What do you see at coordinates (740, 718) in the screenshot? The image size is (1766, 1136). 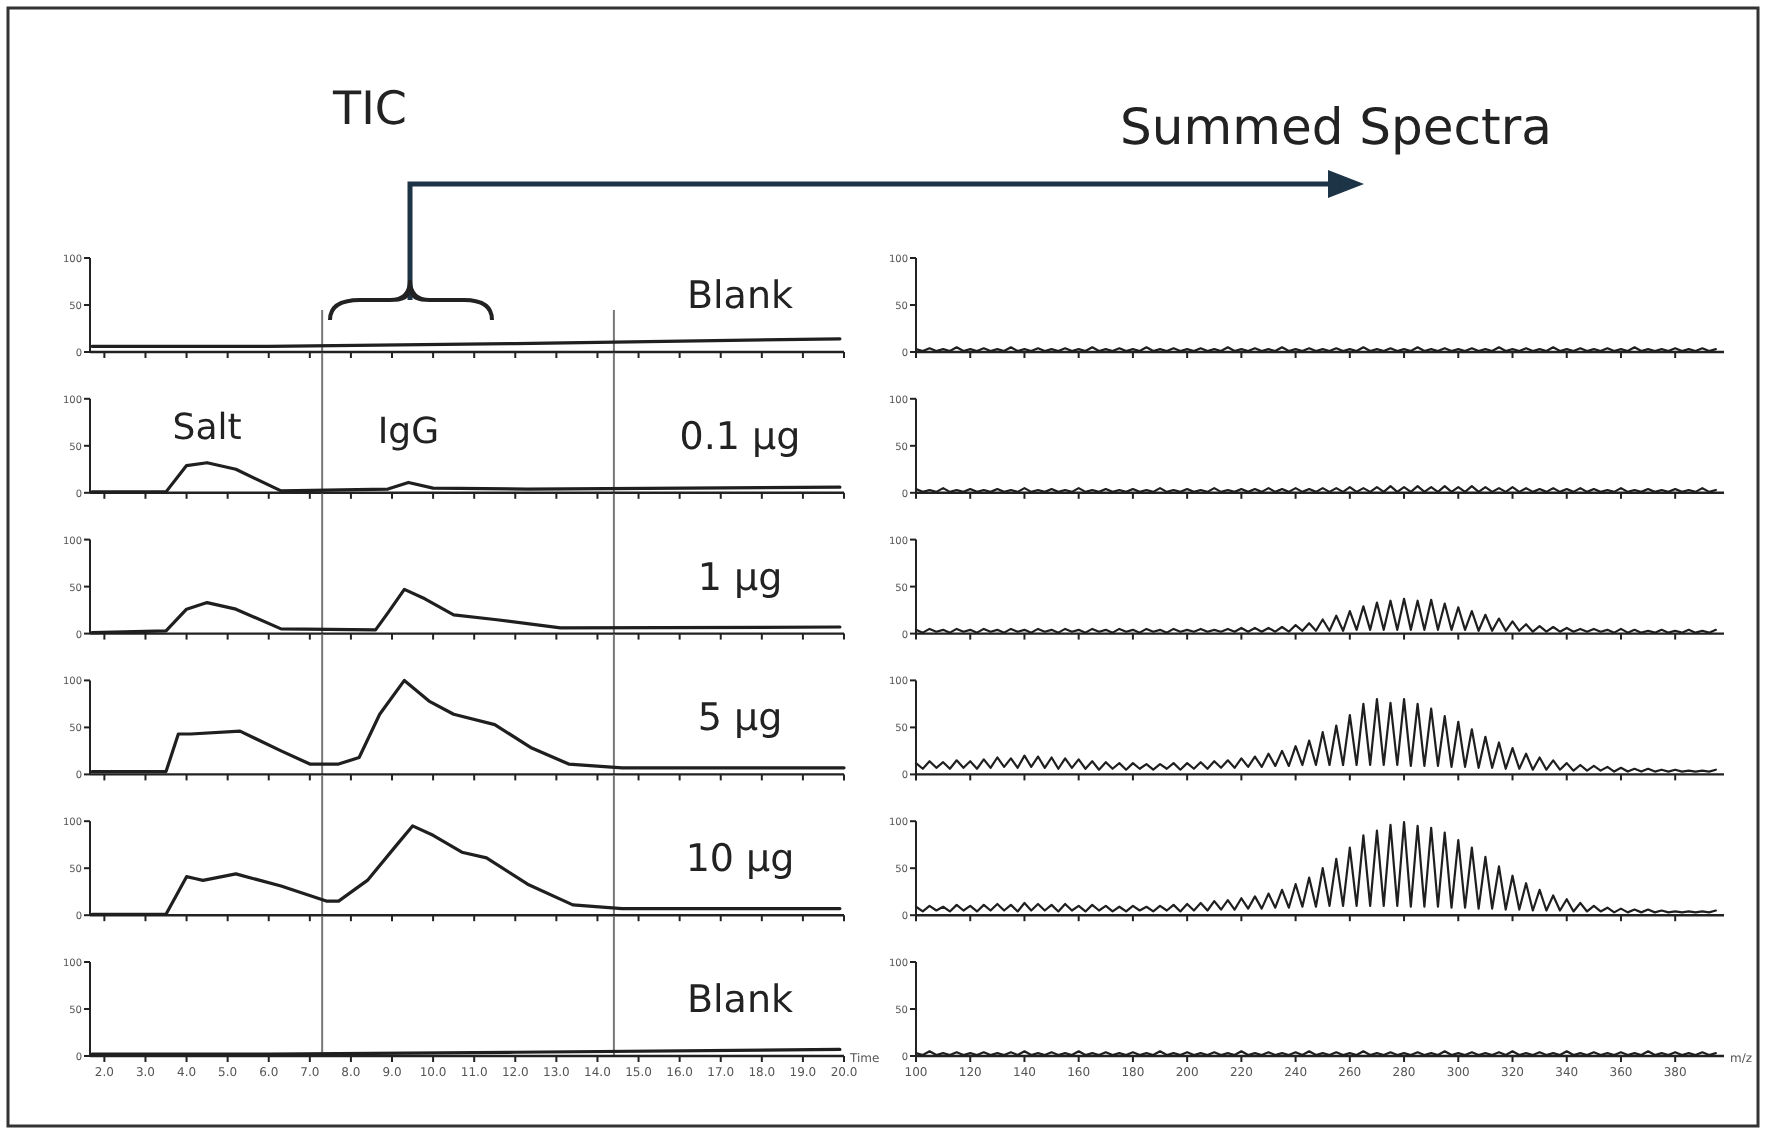 I see `chart-title: 5 μg` at bounding box center [740, 718].